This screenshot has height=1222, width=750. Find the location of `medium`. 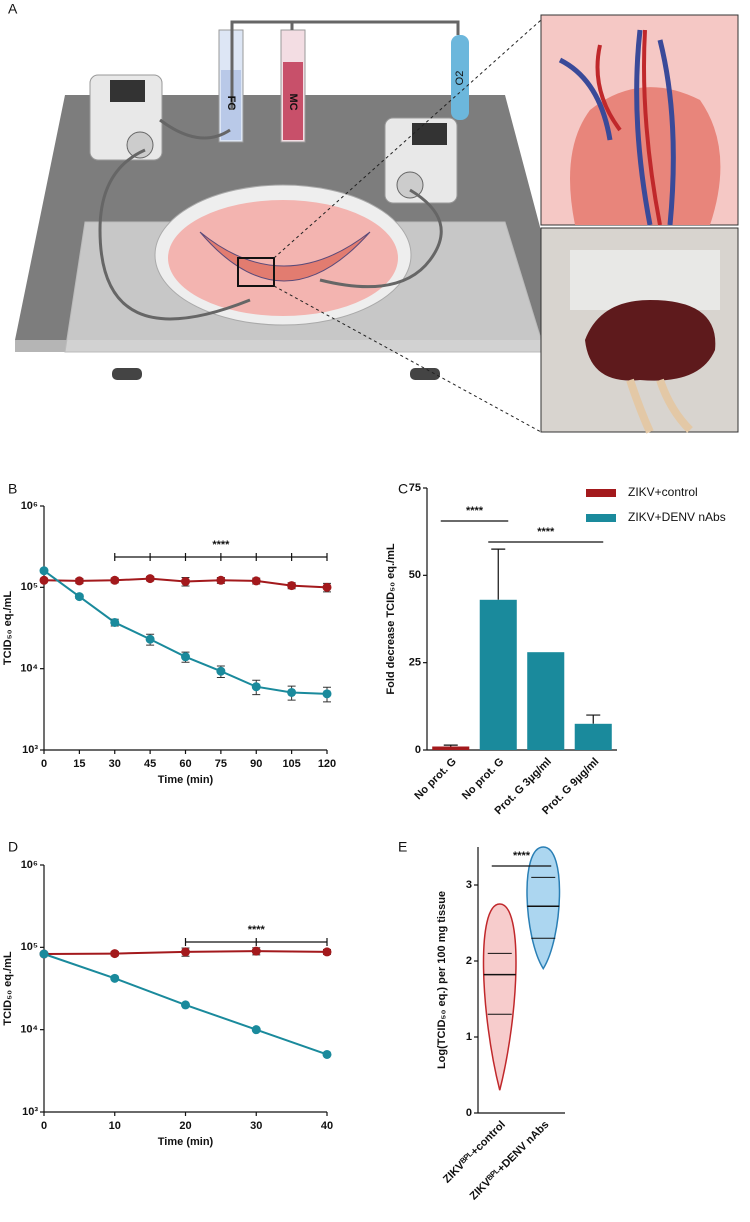

medium is located at coordinates (283, 258).